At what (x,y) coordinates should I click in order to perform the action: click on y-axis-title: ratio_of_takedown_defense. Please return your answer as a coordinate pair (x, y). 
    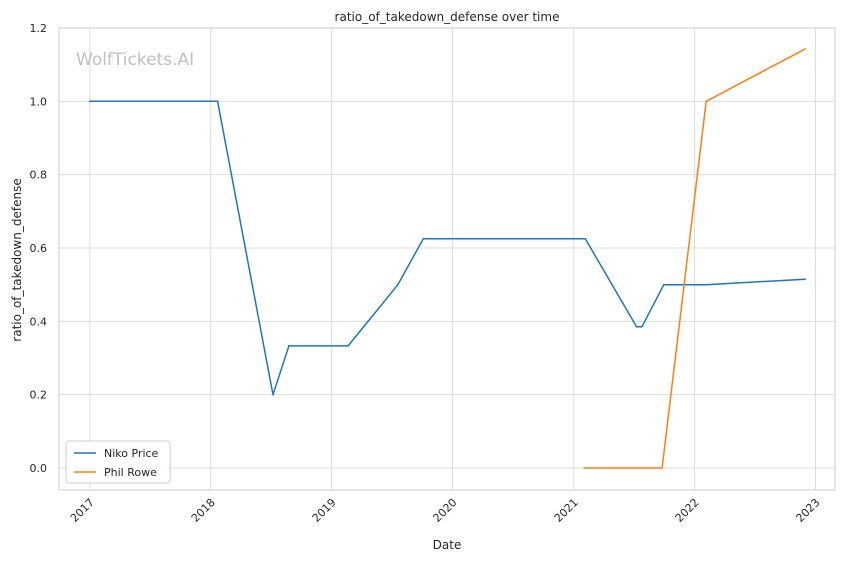
    Looking at the image, I should click on (17, 259).